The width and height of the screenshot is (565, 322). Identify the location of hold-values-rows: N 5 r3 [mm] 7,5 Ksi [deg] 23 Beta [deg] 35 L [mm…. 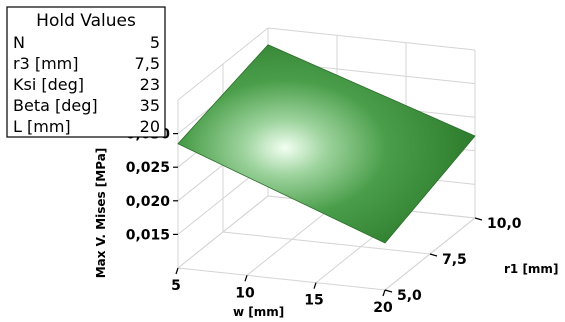
(86, 84).